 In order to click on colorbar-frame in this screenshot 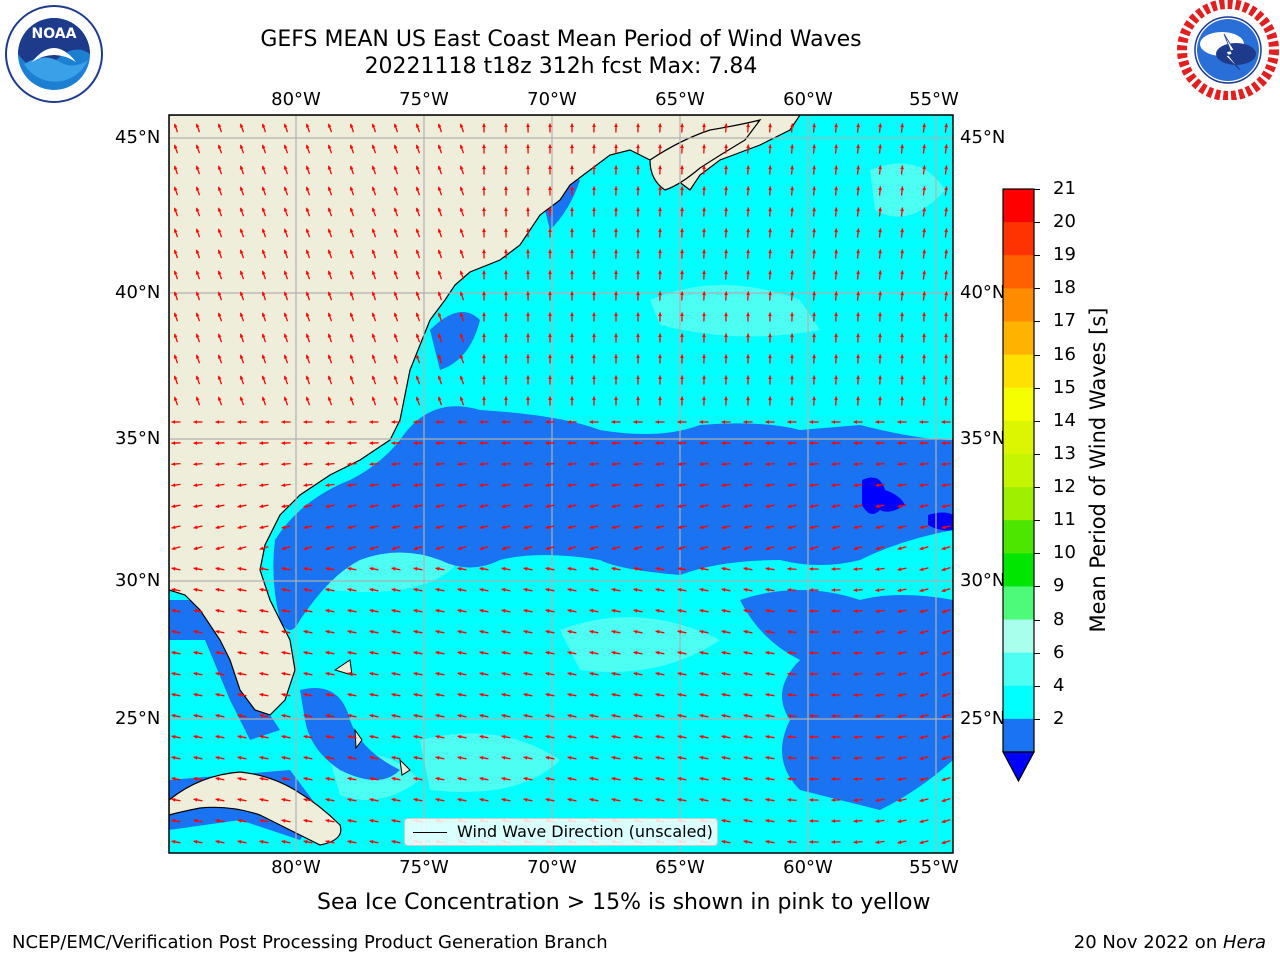, I will do `click(1018, 470)`.